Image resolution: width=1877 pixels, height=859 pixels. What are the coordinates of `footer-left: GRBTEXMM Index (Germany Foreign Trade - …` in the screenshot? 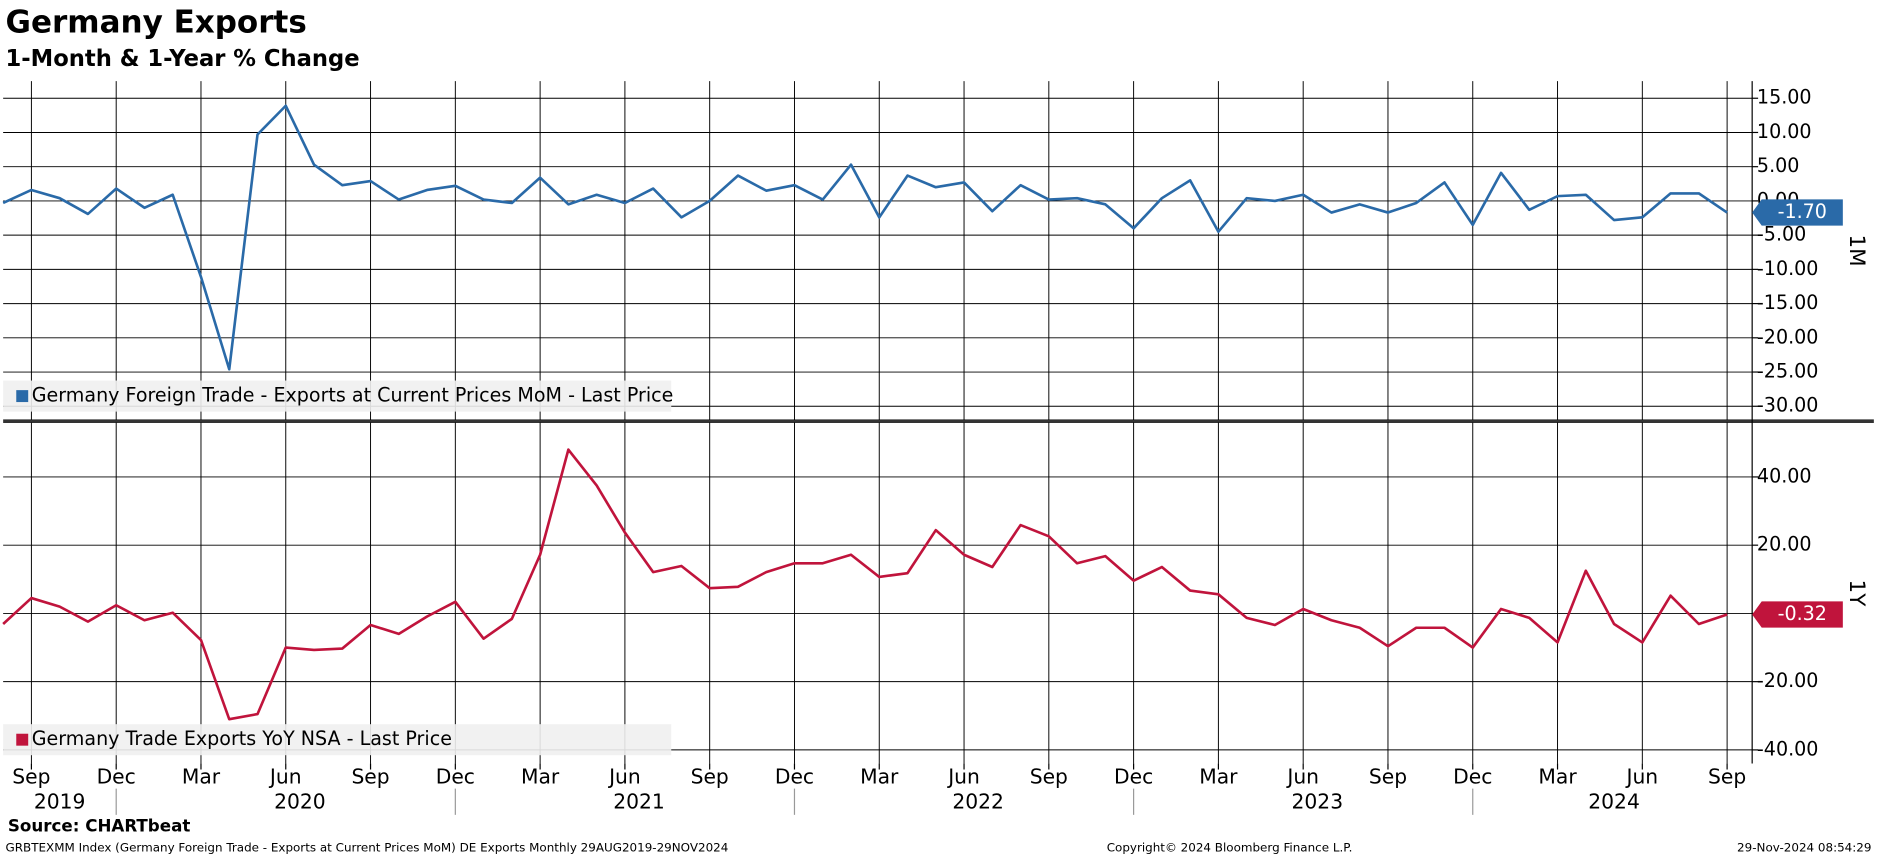 It's located at (367, 848).